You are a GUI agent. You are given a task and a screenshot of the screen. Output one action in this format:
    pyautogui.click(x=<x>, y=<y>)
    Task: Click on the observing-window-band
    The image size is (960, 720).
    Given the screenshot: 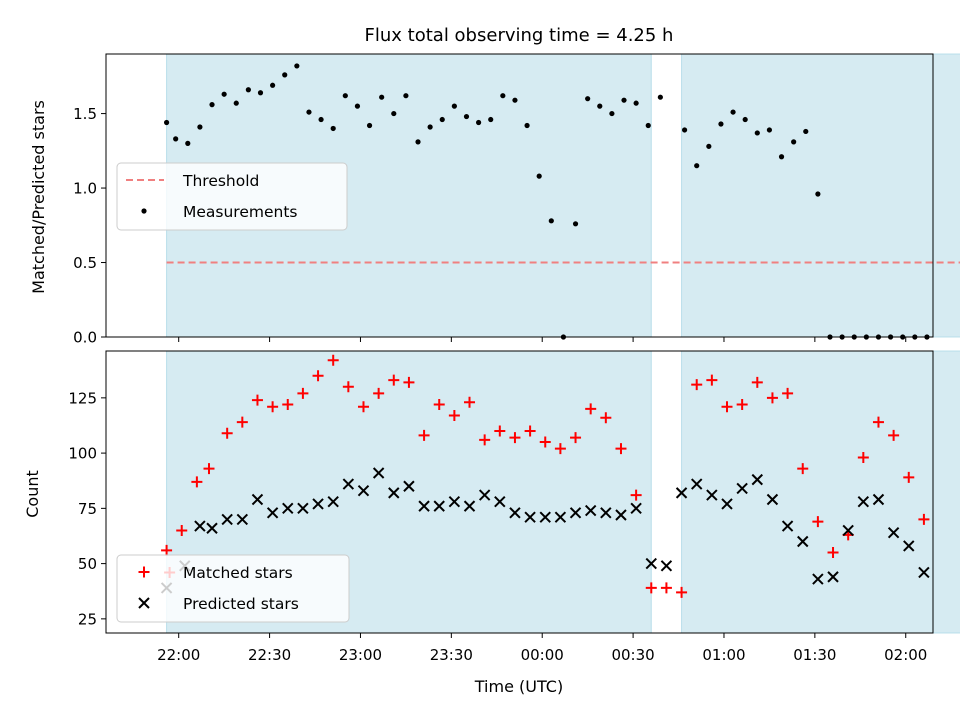 What is the action you would take?
    pyautogui.click(x=820, y=492)
    